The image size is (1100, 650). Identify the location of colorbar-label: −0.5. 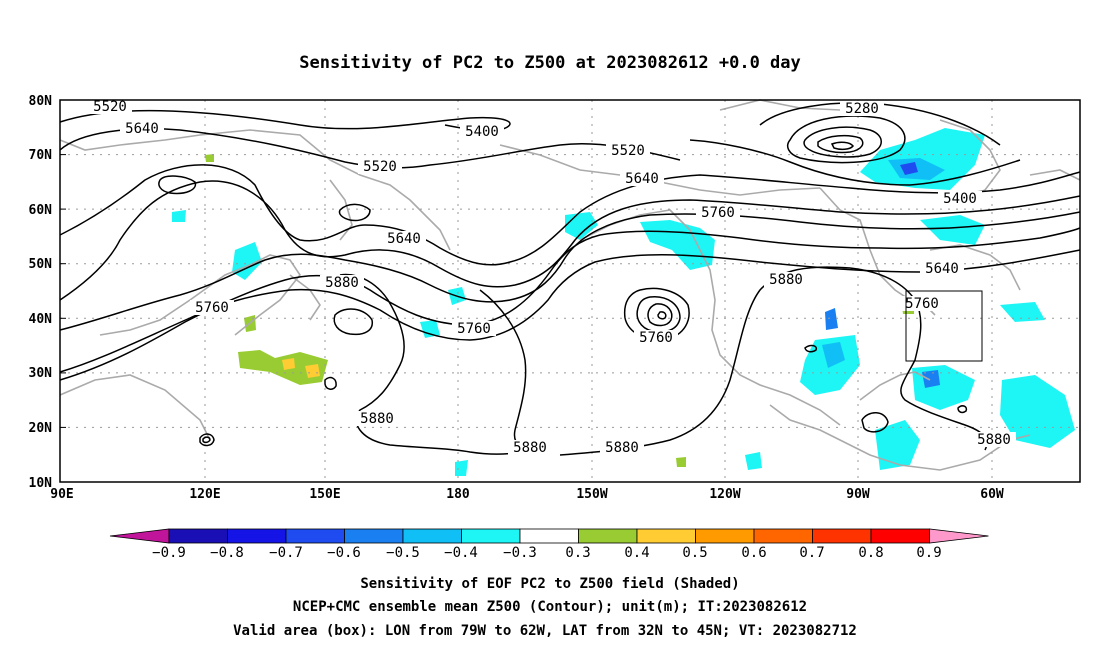
(403, 553).